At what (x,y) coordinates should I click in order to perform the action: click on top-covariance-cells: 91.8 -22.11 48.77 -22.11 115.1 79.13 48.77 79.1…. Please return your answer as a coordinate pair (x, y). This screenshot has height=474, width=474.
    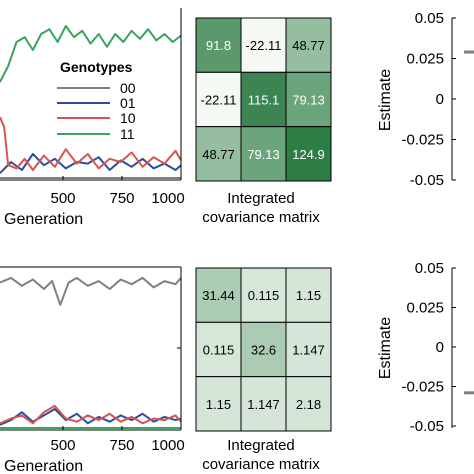
    Looking at the image, I should click on (263, 99).